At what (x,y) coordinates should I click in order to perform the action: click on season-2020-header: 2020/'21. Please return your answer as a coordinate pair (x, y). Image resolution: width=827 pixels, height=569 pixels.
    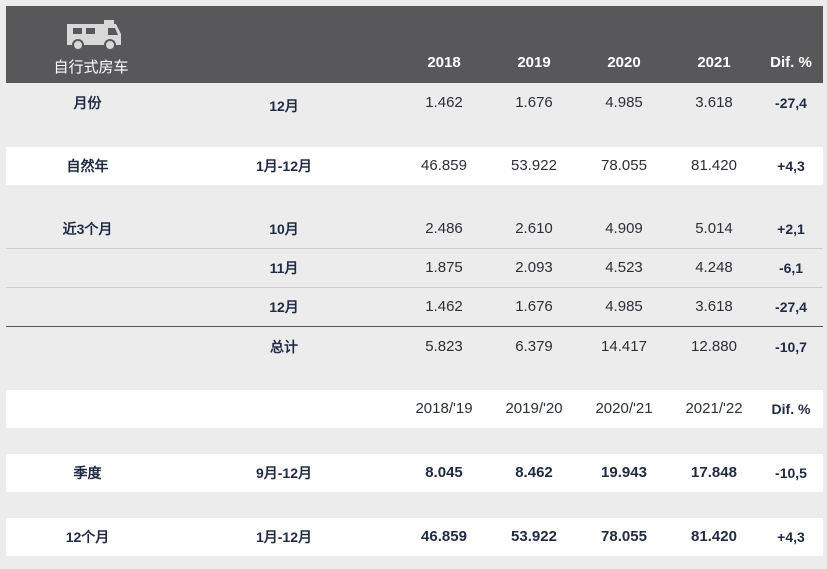
    Looking at the image, I should click on (624, 408).